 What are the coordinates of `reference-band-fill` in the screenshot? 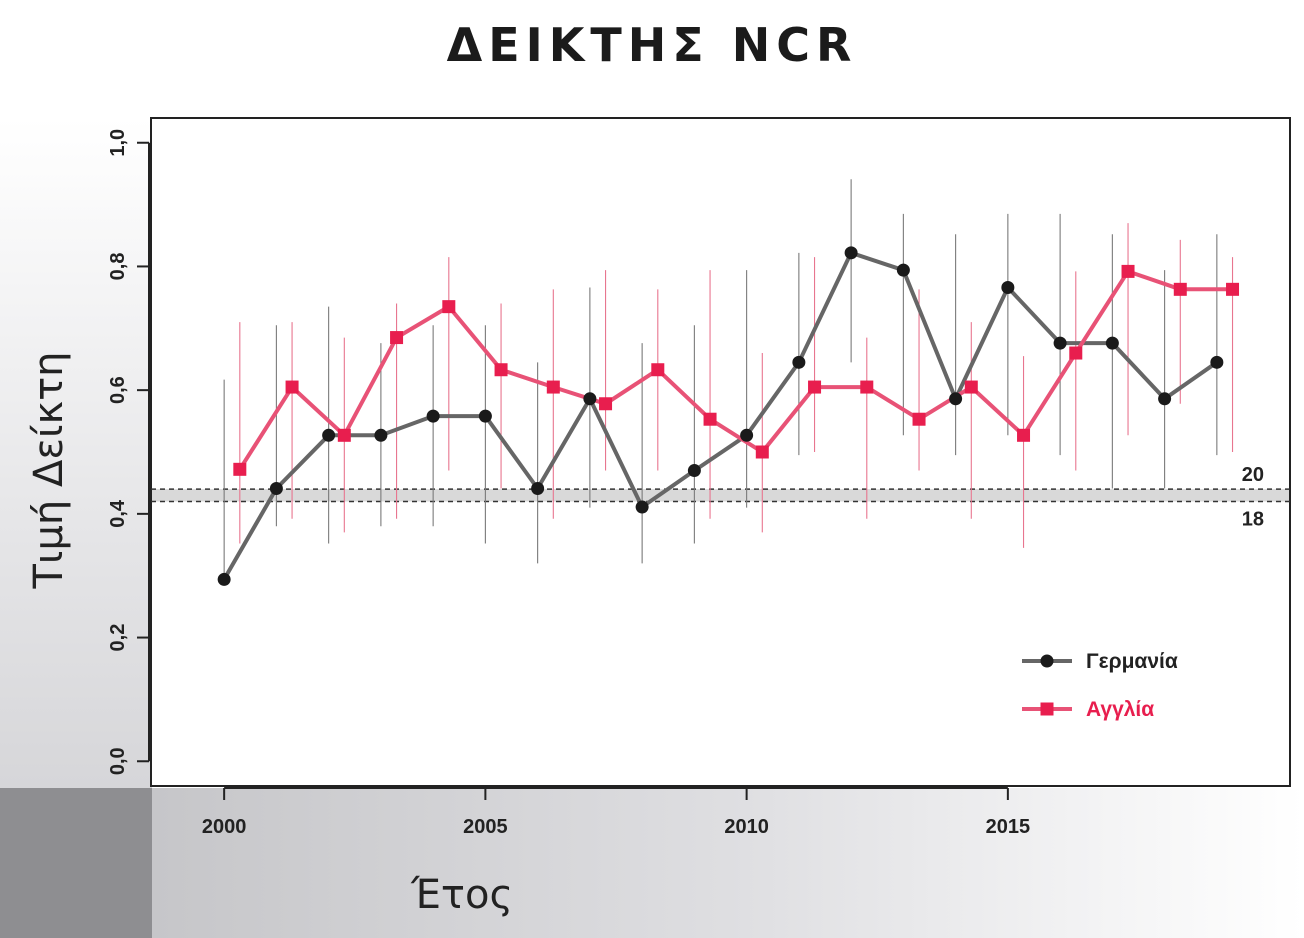 It's located at (720, 495).